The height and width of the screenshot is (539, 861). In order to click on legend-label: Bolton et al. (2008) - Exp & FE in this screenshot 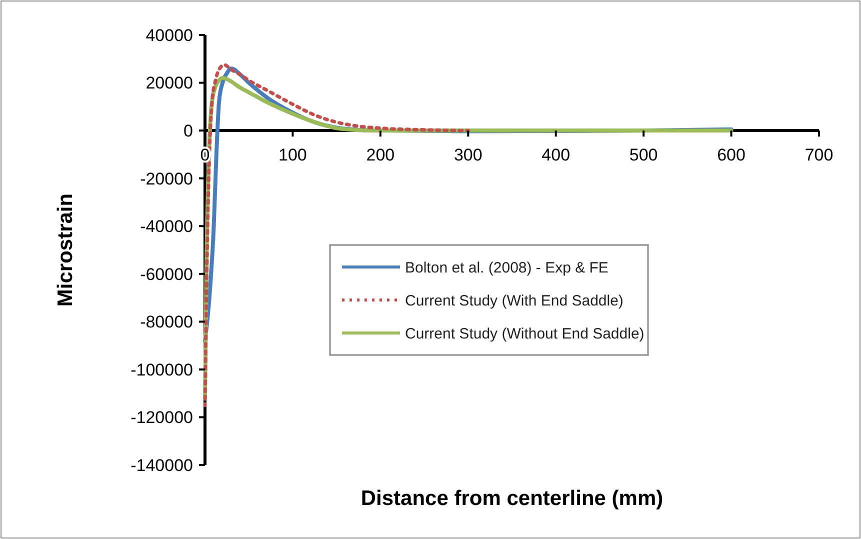, I will do `click(506, 267)`.